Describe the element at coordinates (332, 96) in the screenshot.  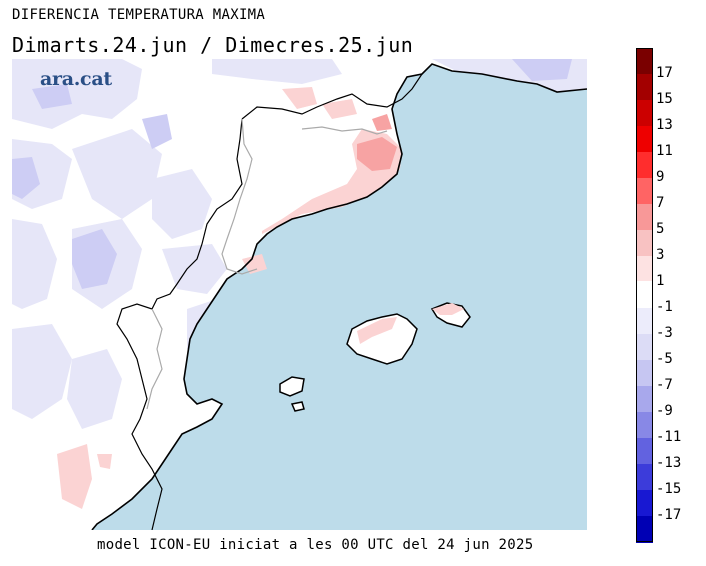
I see `northern-border` at that location.